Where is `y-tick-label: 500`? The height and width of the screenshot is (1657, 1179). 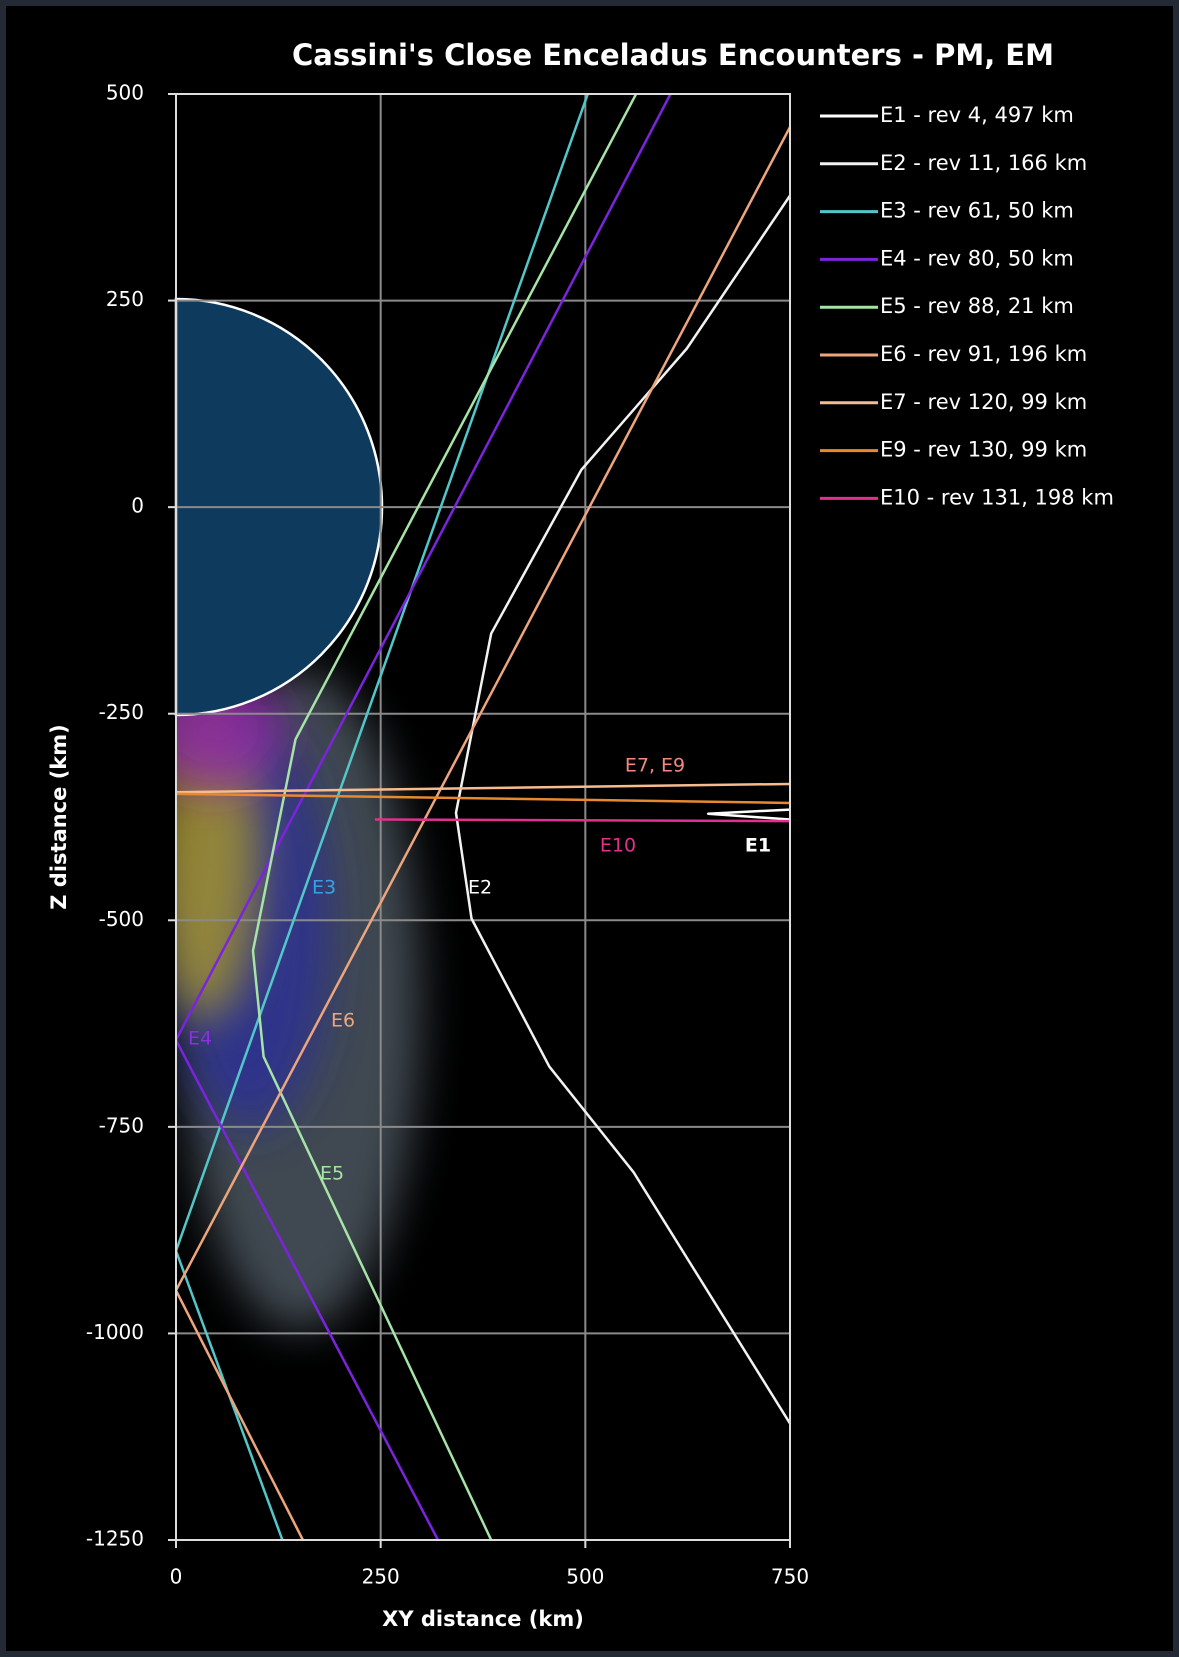 y-tick-label: 500 is located at coordinates (125, 93).